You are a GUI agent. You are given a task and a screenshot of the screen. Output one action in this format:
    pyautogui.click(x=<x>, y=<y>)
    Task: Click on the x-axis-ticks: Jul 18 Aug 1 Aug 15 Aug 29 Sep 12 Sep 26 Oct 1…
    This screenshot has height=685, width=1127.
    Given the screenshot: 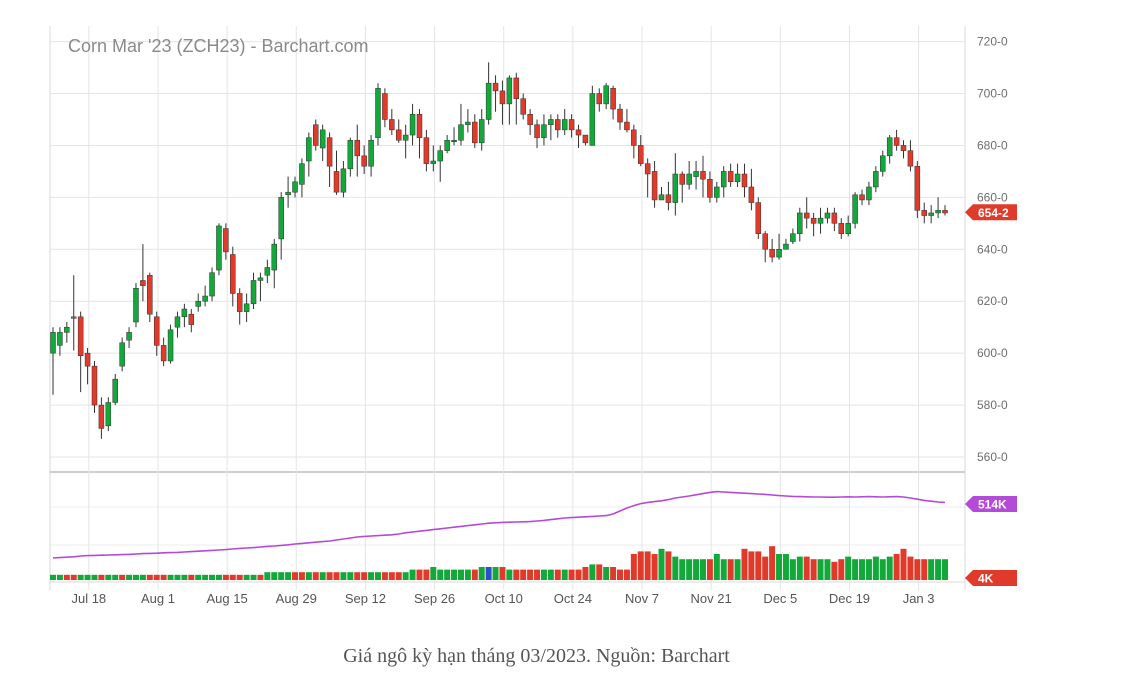 What is the action you would take?
    pyautogui.click(x=502, y=598)
    